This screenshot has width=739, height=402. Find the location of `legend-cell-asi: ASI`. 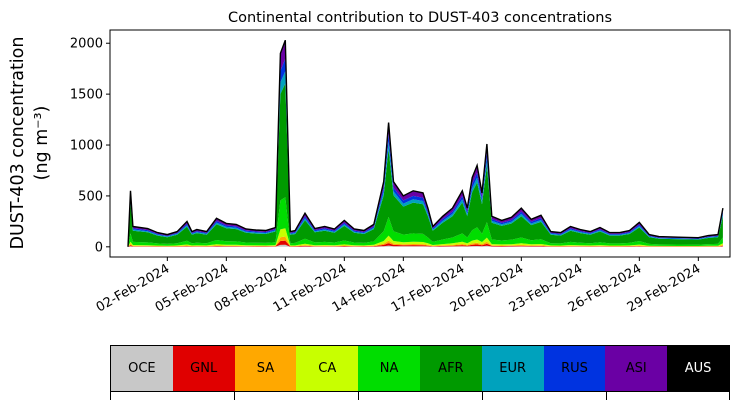

legend-cell-asi: ASI is located at coordinates (636, 368).